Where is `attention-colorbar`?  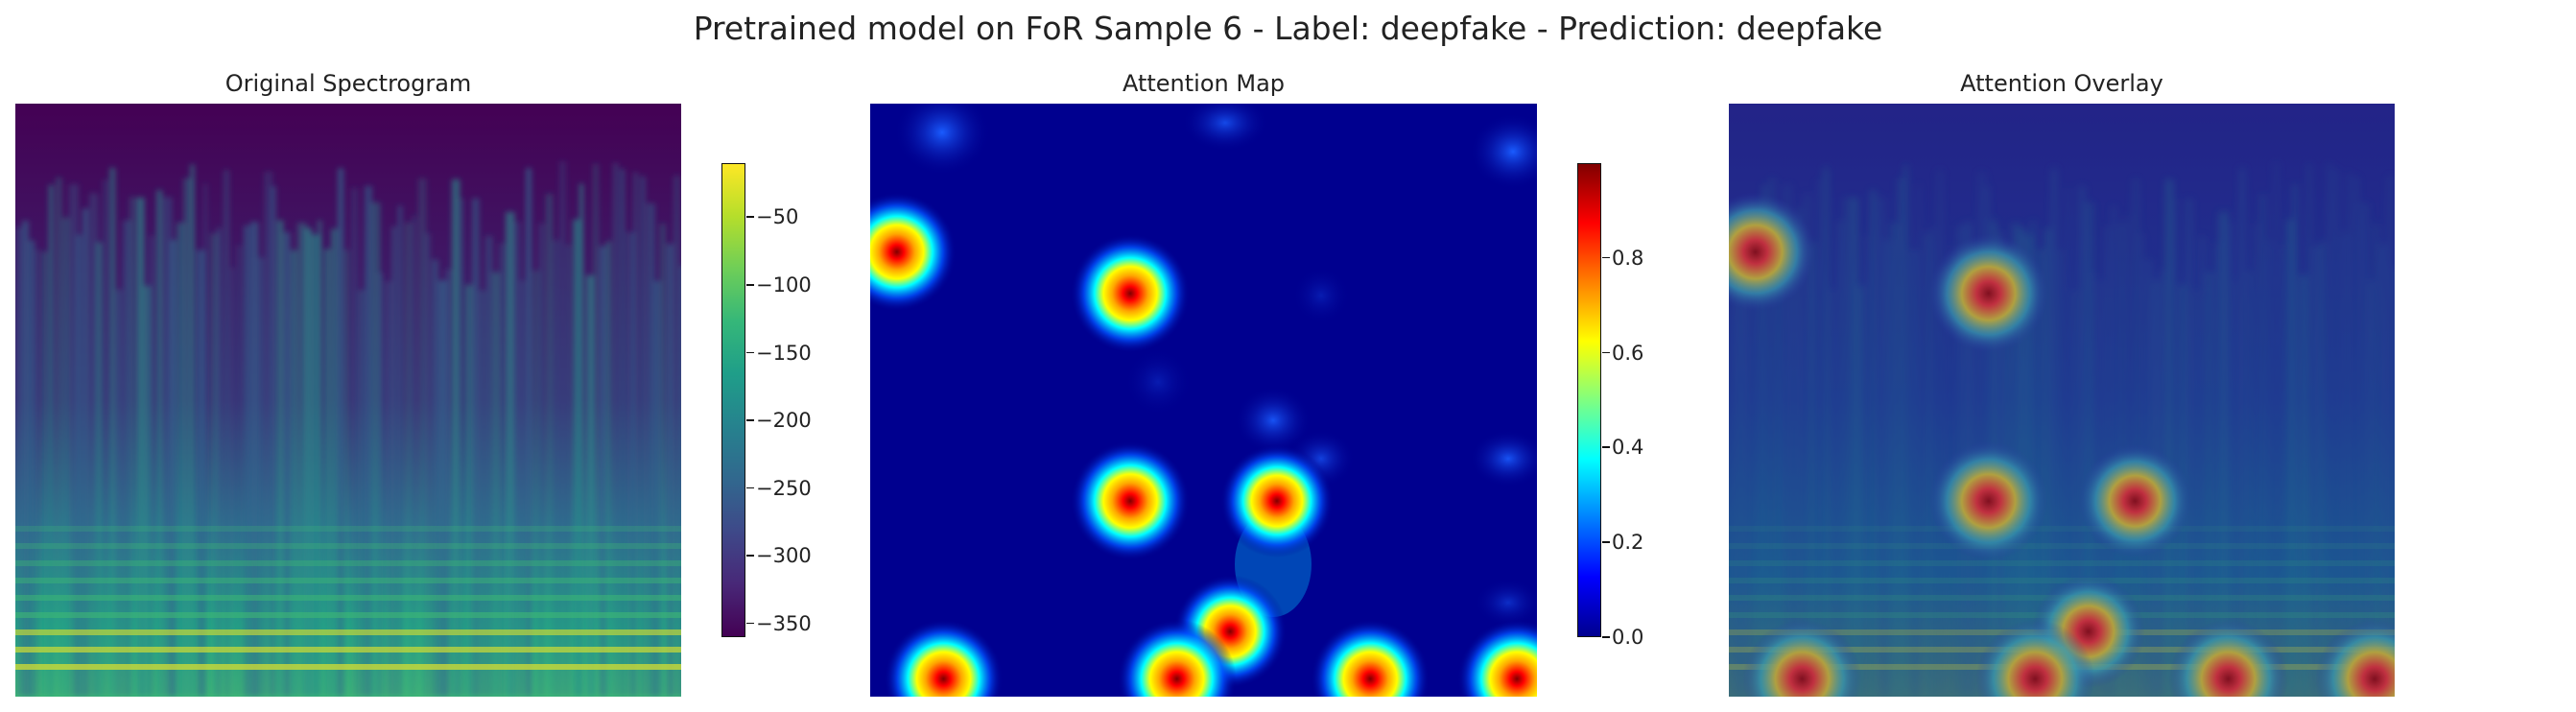 attention-colorbar is located at coordinates (1589, 400).